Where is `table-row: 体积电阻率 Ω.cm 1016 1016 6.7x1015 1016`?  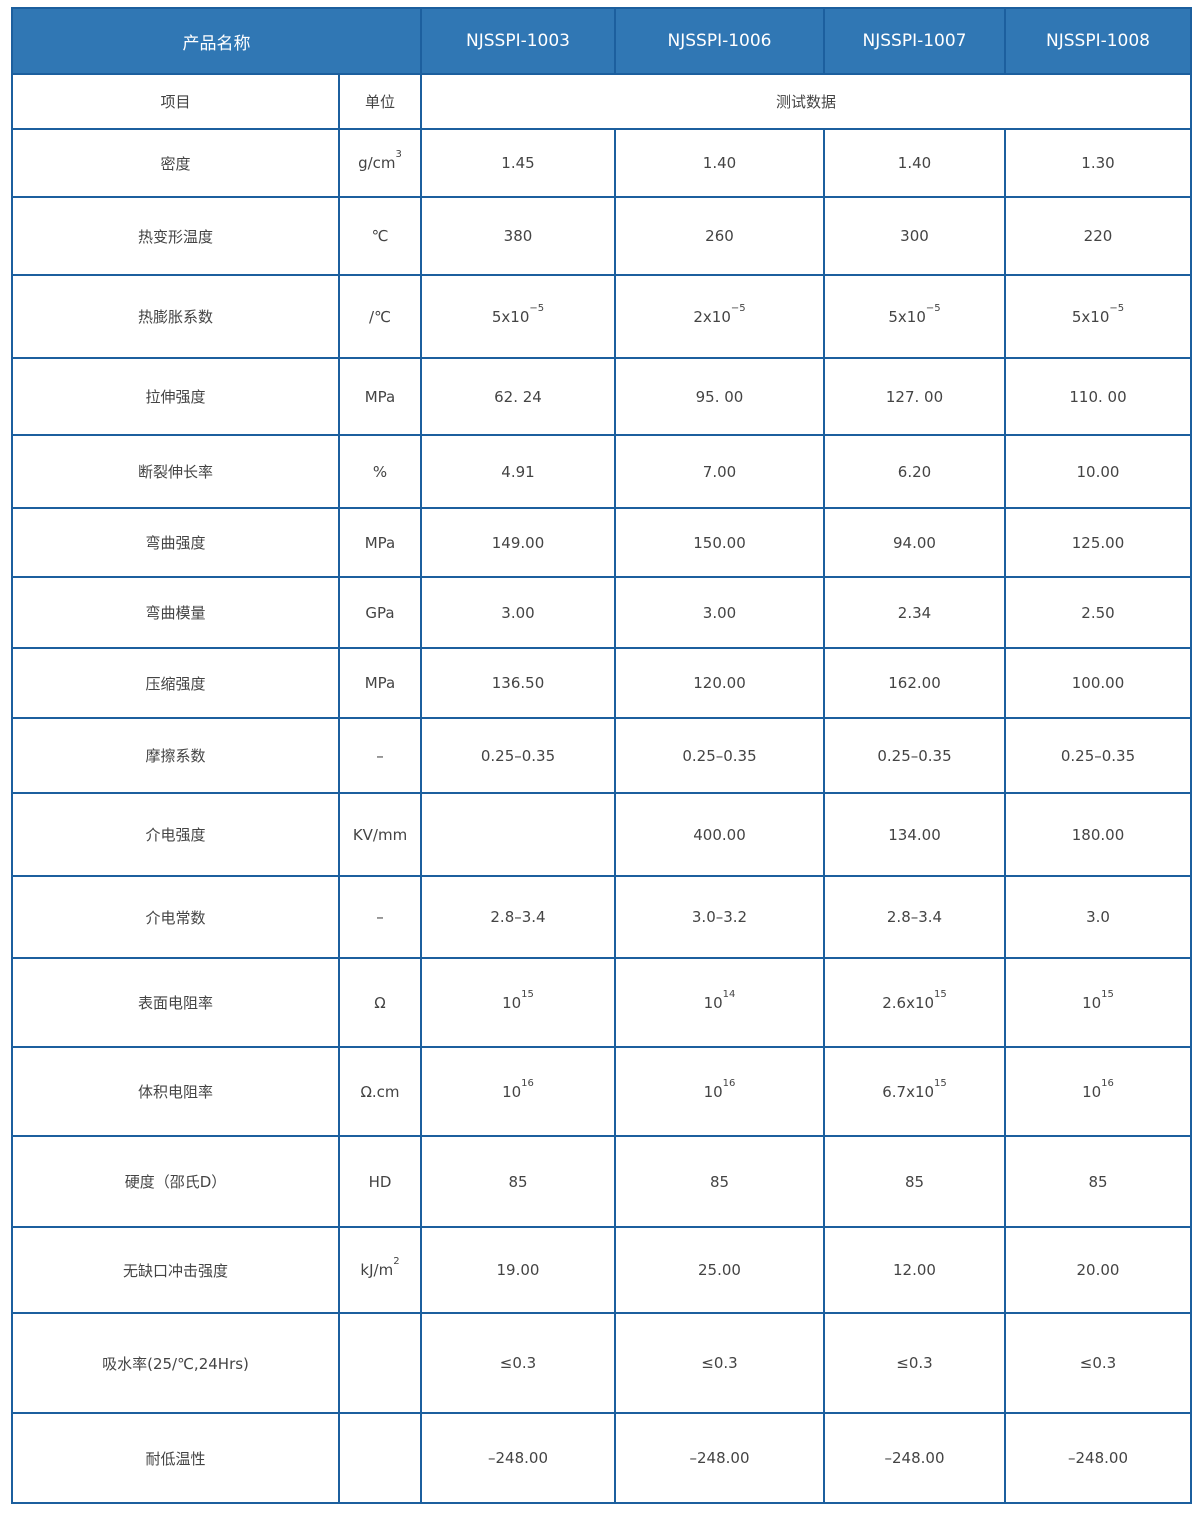
table-row: 体积电阻率 Ω.cm 1016 1016 6.7x1015 1016 is located at coordinates (601, 1091).